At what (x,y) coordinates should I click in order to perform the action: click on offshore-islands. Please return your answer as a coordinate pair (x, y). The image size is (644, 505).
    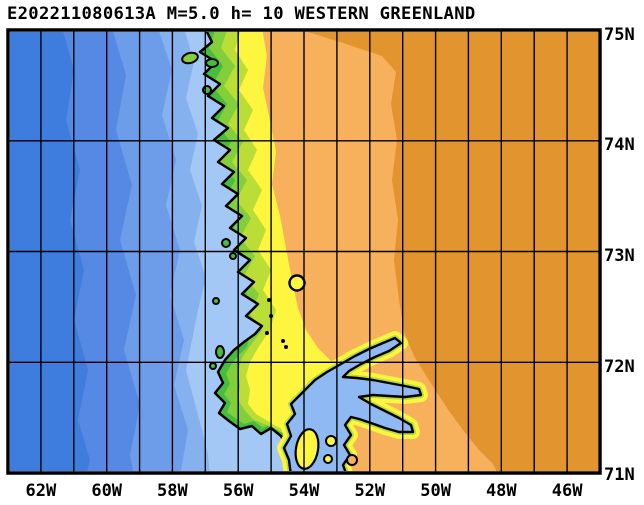
    Looking at the image, I should click on (209, 210).